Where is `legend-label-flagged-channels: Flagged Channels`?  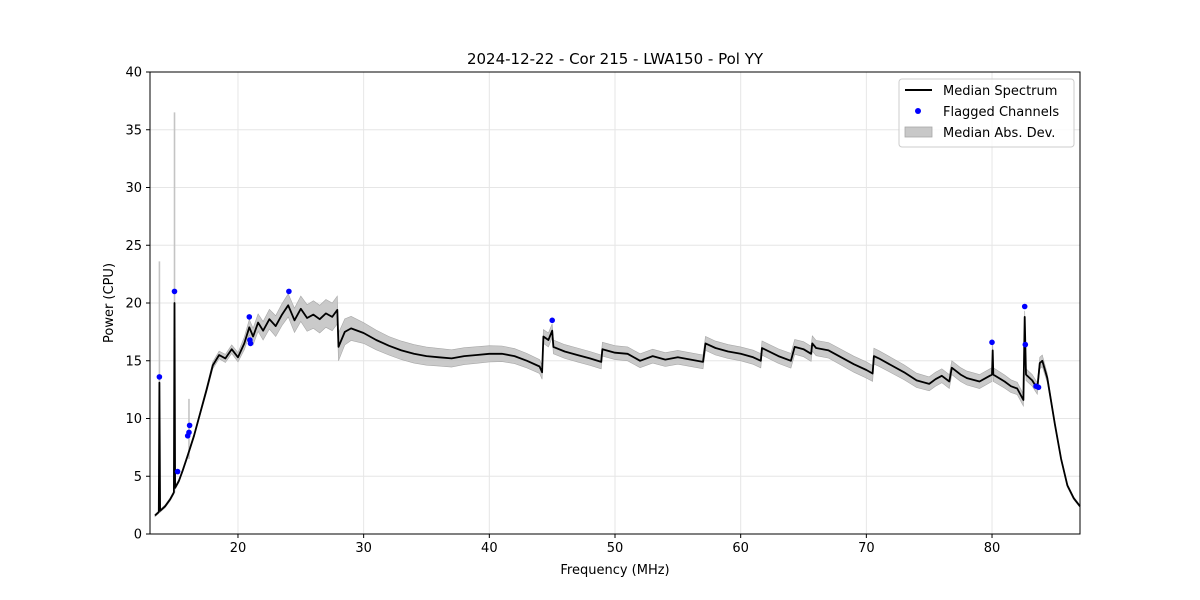
legend-label-flagged-channels: Flagged Channels is located at coordinates (1001, 112).